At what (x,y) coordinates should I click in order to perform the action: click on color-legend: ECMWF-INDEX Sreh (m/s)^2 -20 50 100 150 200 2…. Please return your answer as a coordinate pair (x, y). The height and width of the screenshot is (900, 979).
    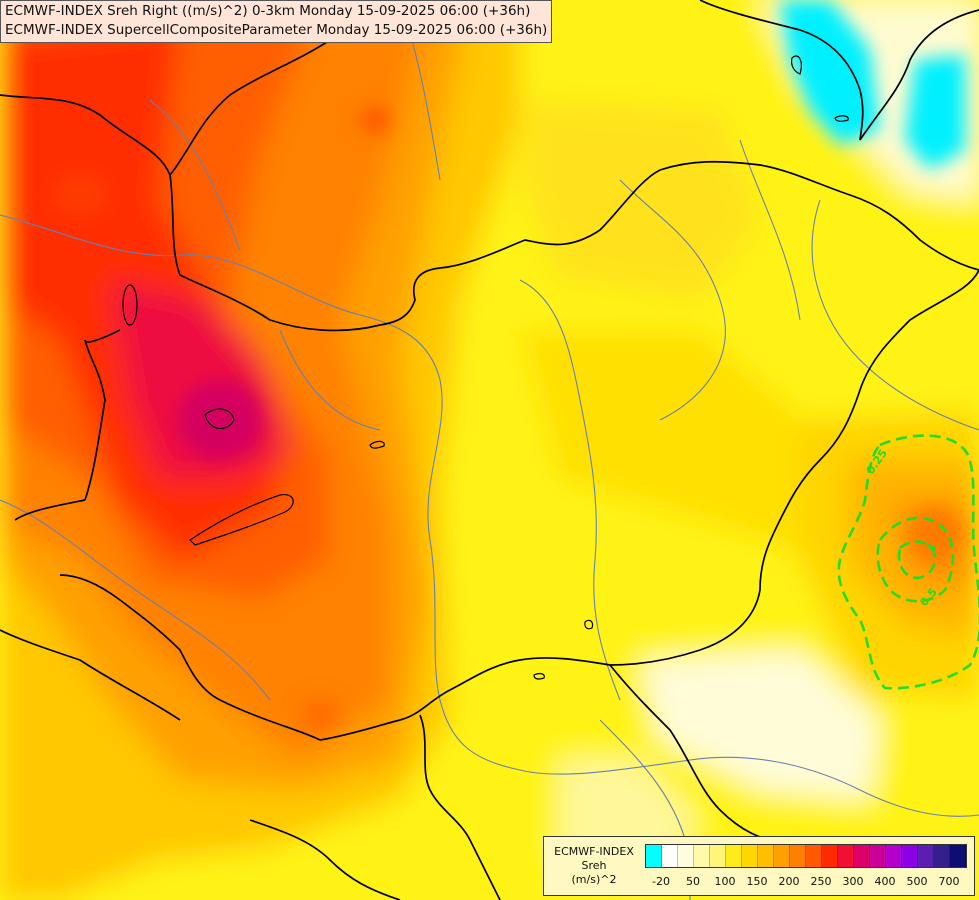
    Looking at the image, I should click on (759, 866).